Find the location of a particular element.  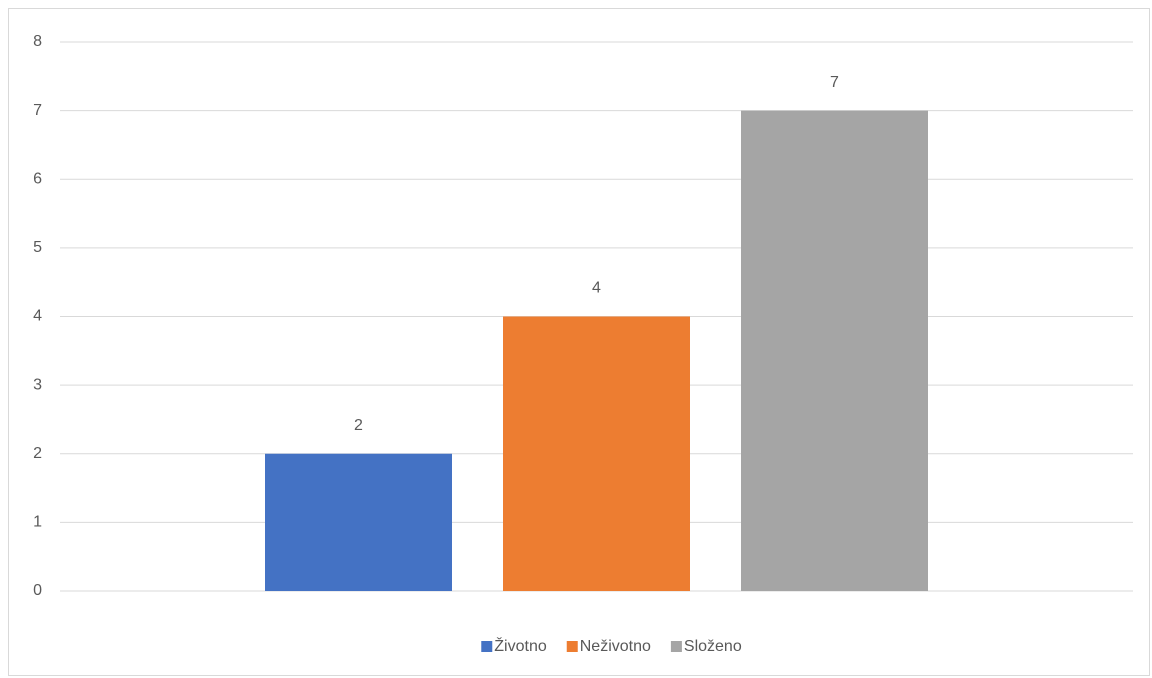

y-tick-label: 6 is located at coordinates (37, 178).